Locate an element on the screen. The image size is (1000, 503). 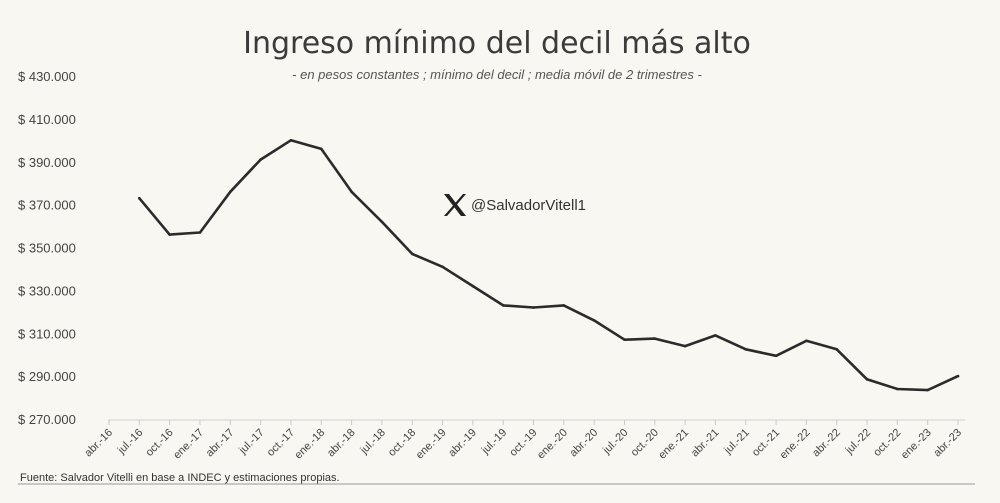
x-tick-label: ene.-22 is located at coordinates (795, 444).